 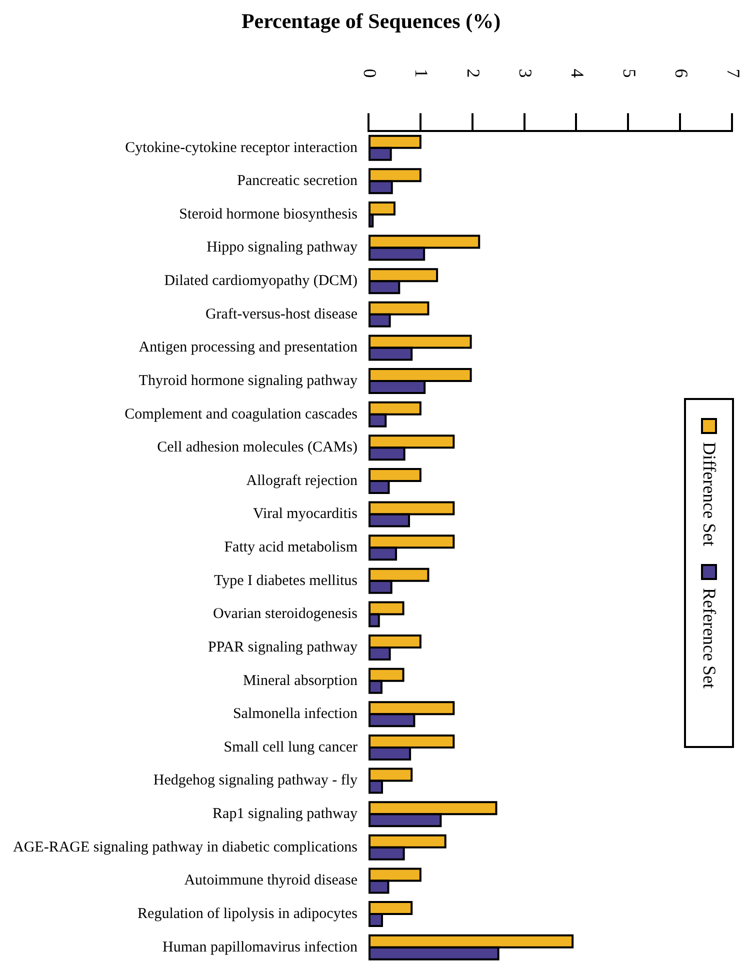 What do you see at coordinates (629, 73) in the screenshot?
I see `x-tick-label: 5` at bounding box center [629, 73].